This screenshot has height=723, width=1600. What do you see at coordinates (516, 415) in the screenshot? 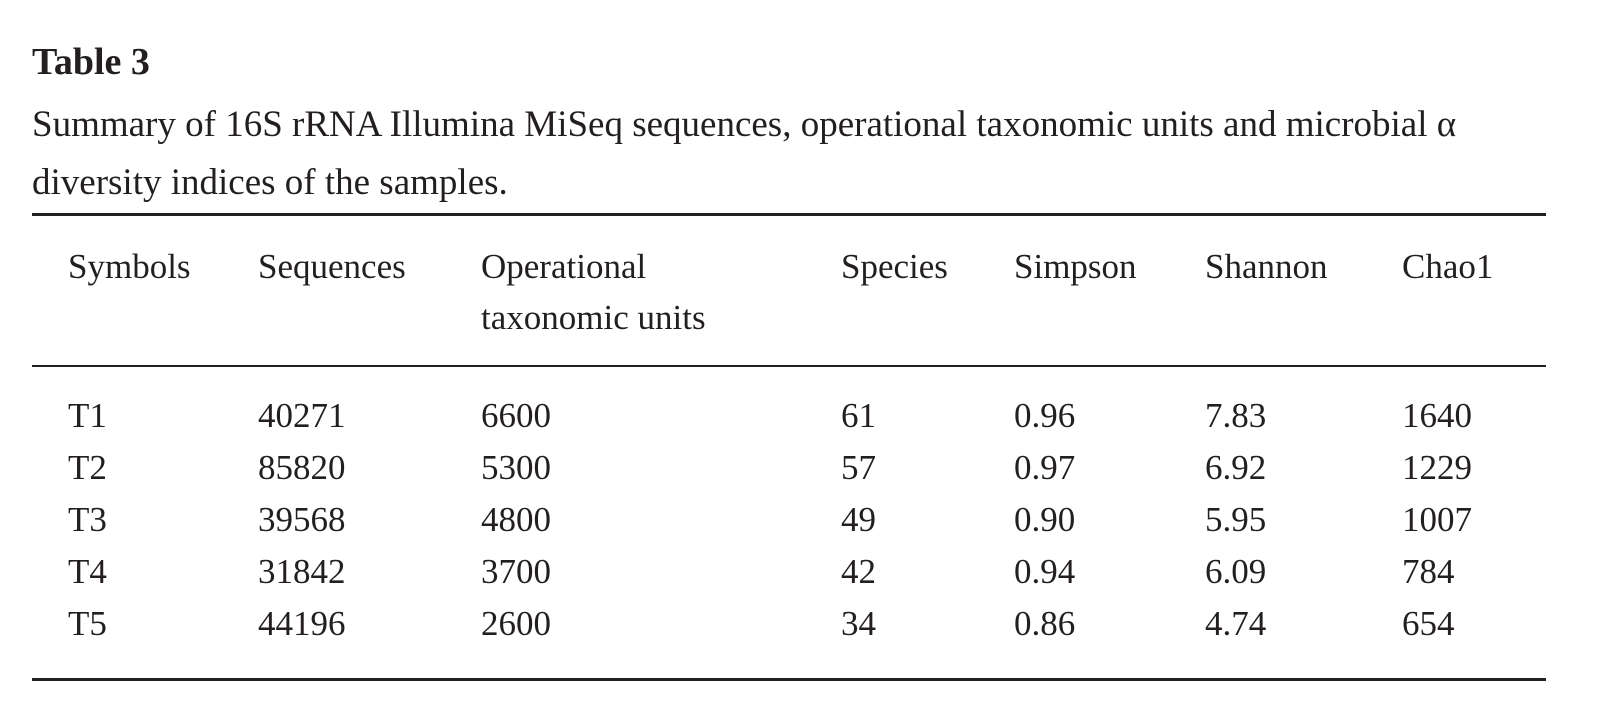
I see `table-cell: 6600` at bounding box center [516, 415].